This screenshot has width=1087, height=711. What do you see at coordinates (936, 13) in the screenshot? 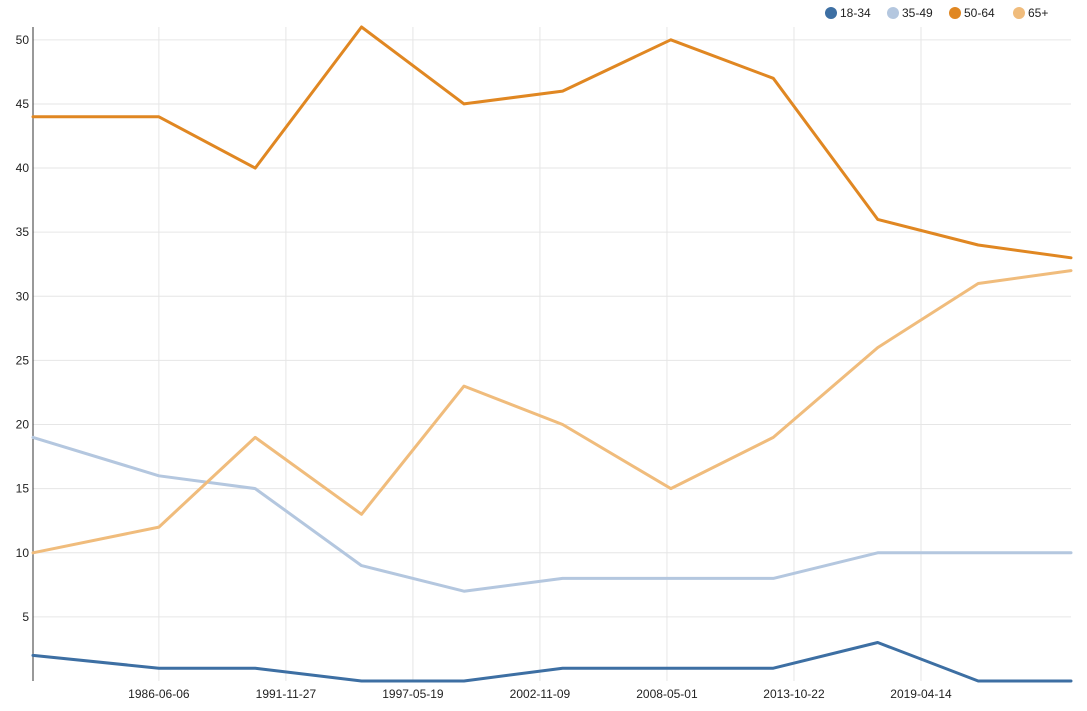
I see `legend: 18-34 35-49 50-64 65+` at bounding box center [936, 13].